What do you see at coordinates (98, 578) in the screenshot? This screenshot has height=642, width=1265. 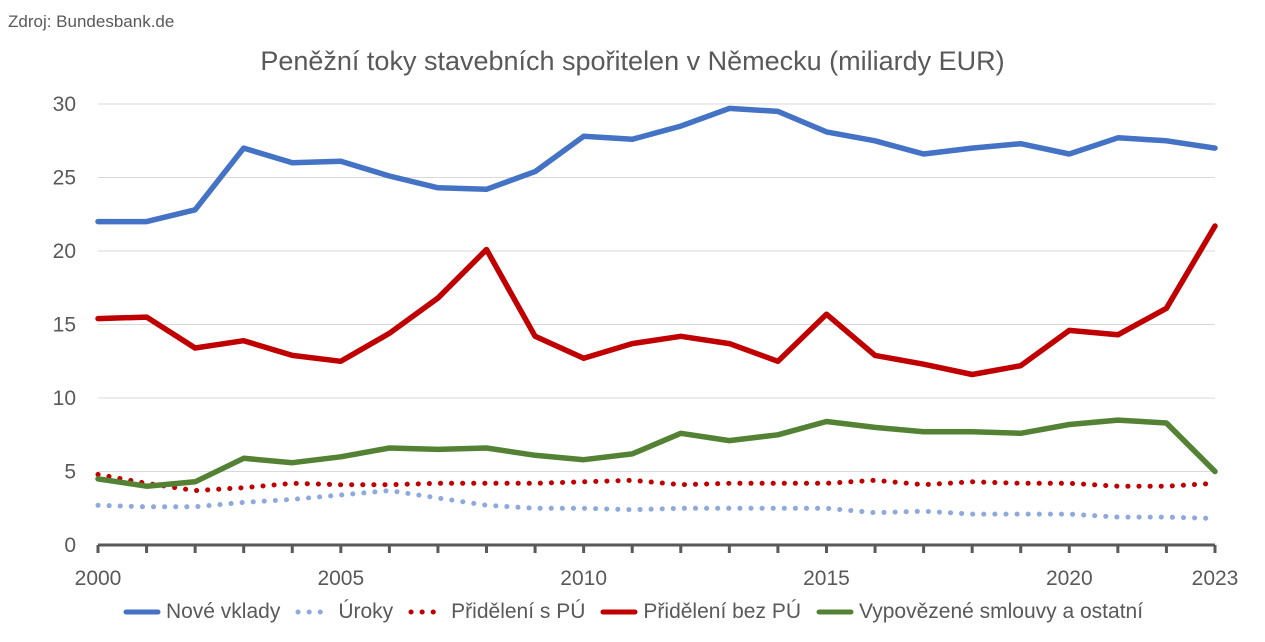 I see `x-tick-label: 2000` at bounding box center [98, 578].